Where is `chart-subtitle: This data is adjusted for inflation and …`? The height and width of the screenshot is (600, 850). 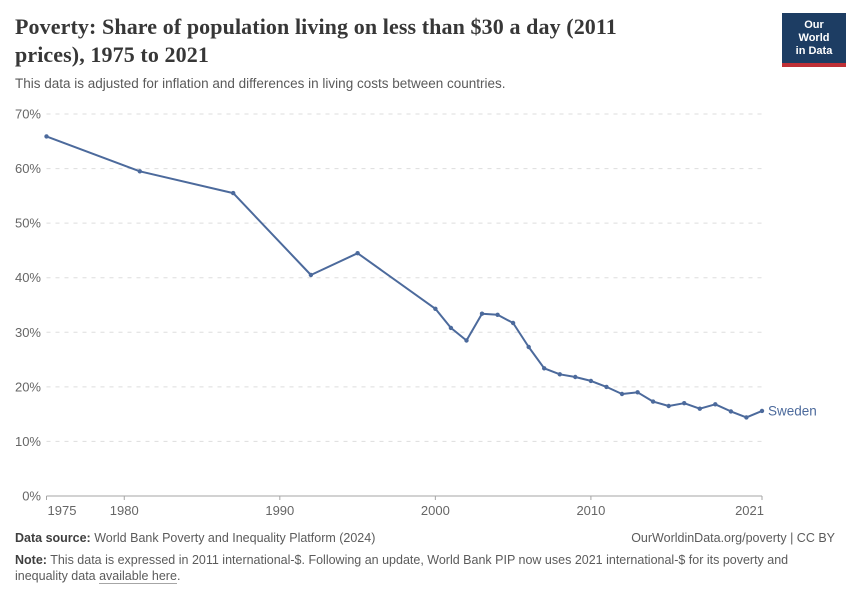
chart-subtitle: This data is adjusted for inflation and … is located at coordinates (260, 83).